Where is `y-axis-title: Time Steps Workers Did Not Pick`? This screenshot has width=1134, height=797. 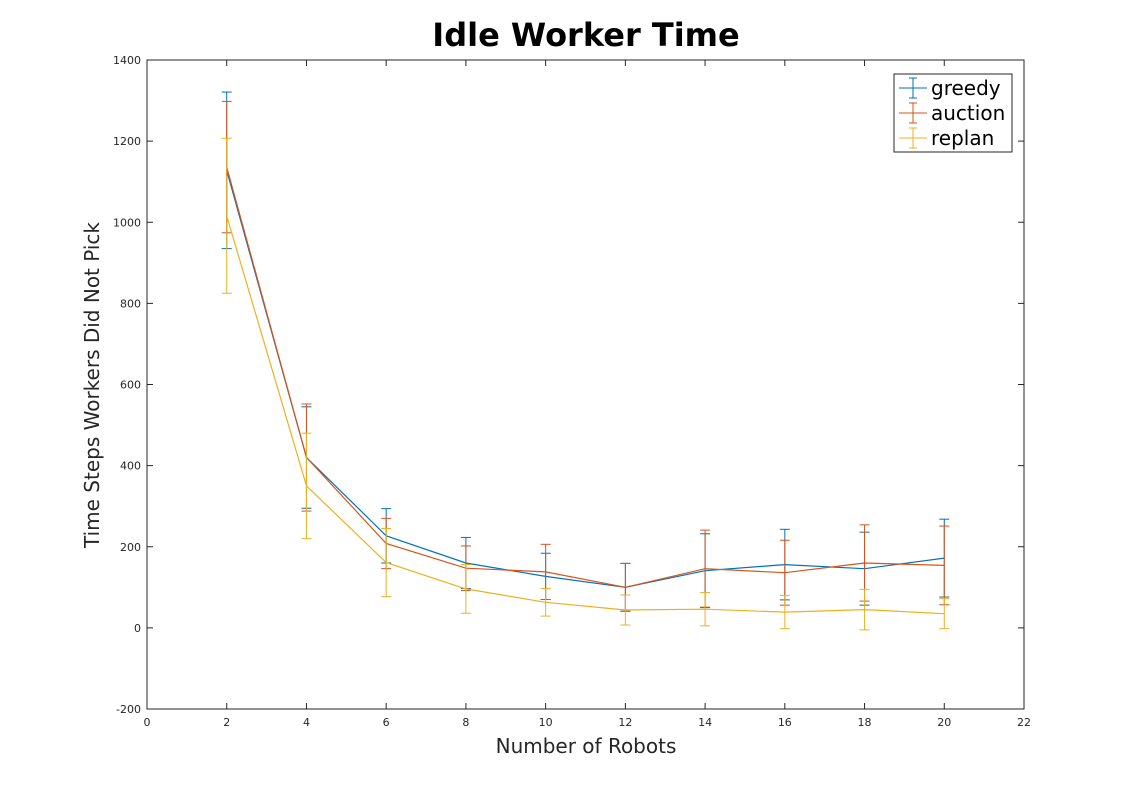 y-axis-title: Time Steps Workers Did Not Pick is located at coordinates (92, 385).